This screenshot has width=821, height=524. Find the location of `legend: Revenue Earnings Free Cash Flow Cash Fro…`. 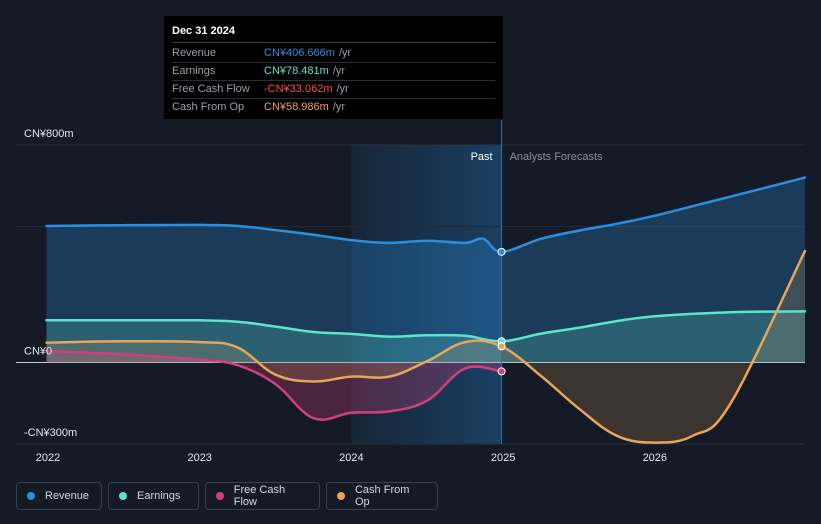

legend: Revenue Earnings Free Cash Flow Cash Fro… is located at coordinates (227, 496).